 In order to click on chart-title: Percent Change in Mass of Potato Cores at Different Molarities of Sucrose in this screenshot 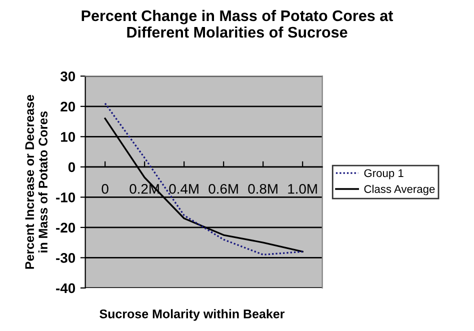, I will do `click(238, 24)`.